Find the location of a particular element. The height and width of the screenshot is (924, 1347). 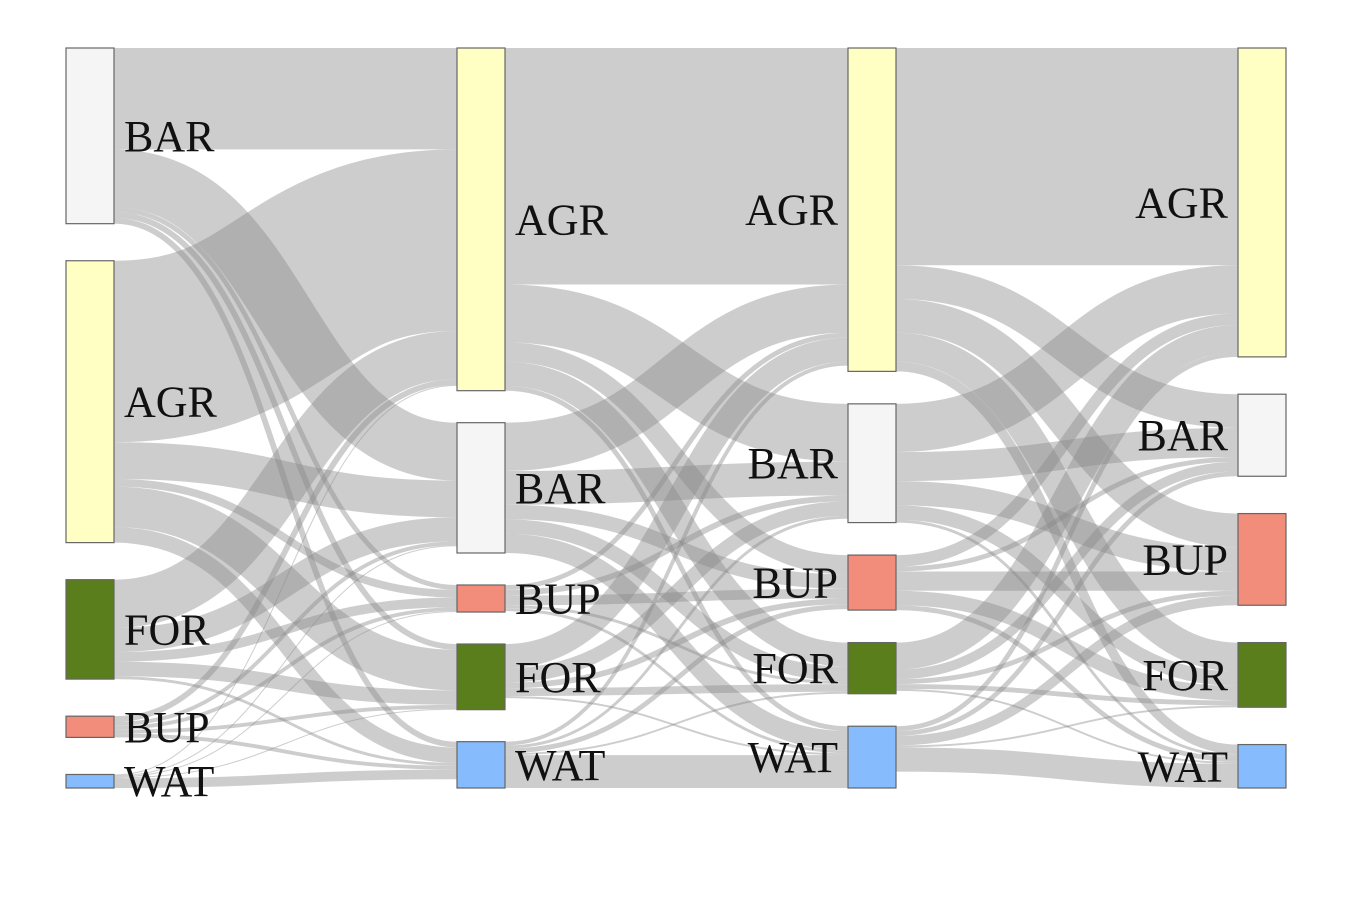

node-label-col1-agr: AGR is located at coordinates (171, 402).